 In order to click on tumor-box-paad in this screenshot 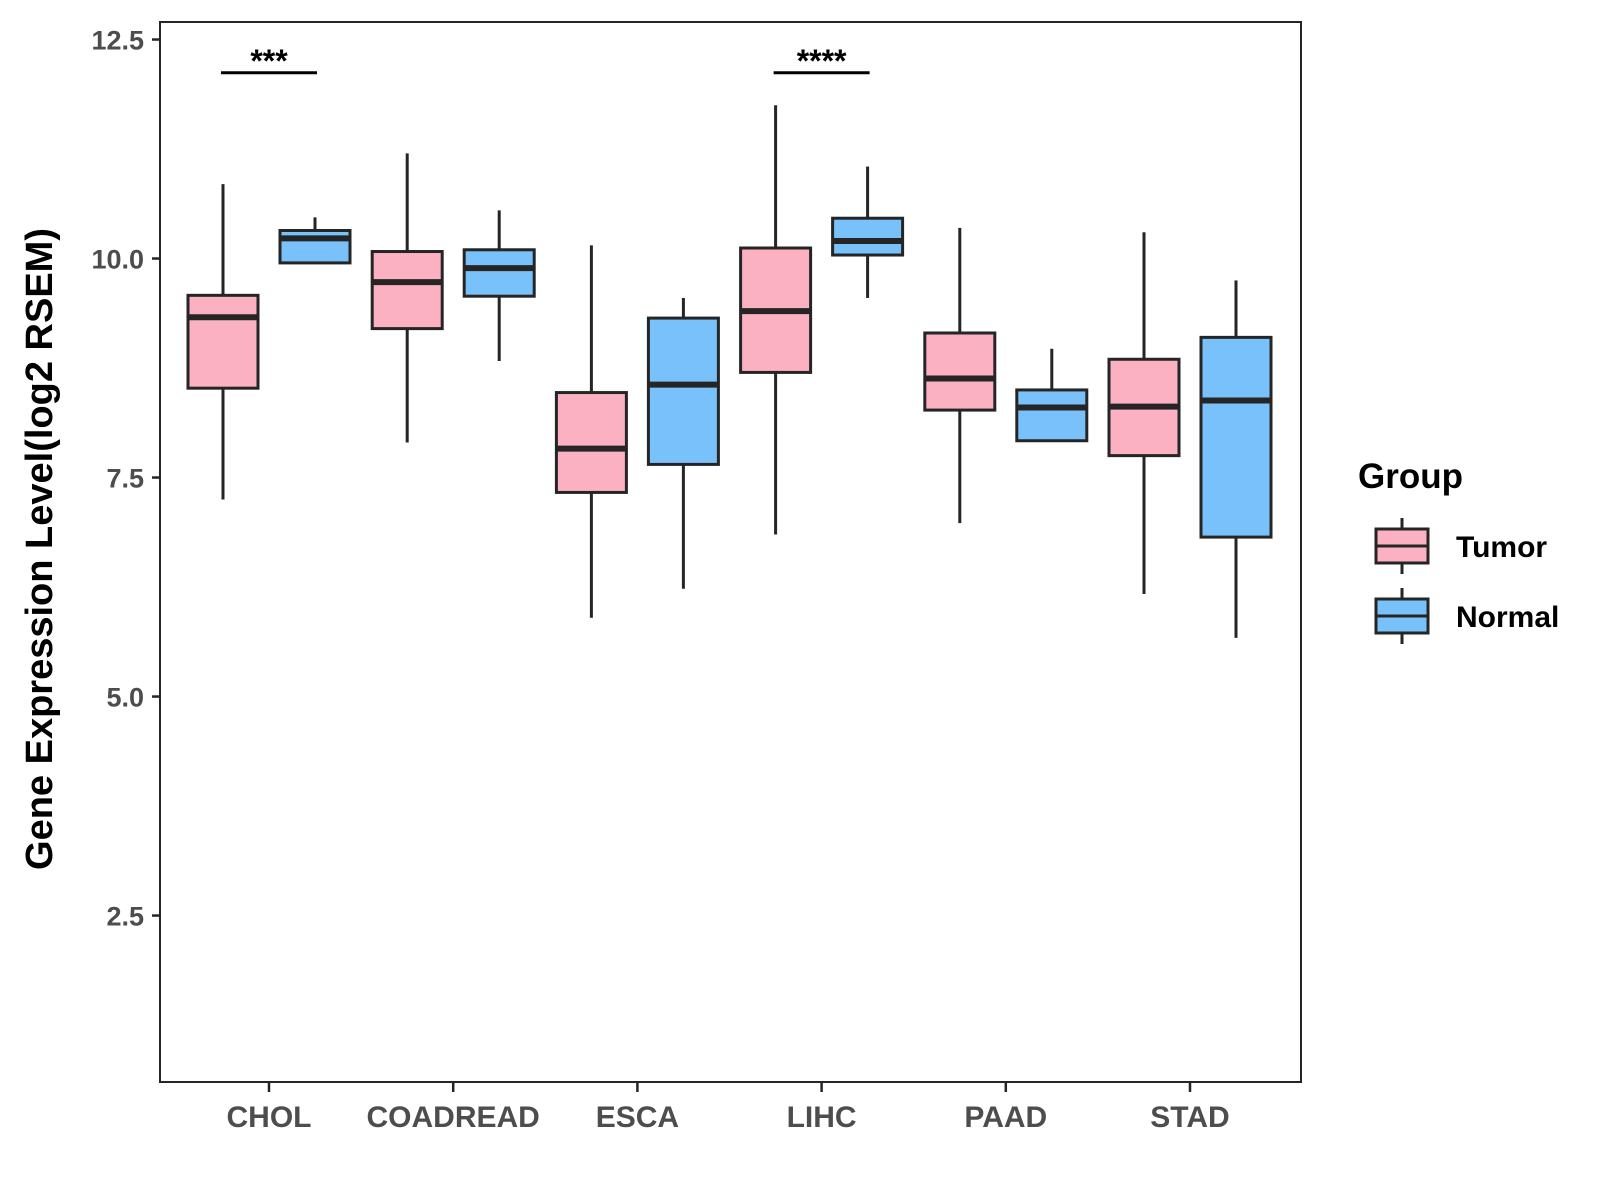, I will do `click(960, 375)`.